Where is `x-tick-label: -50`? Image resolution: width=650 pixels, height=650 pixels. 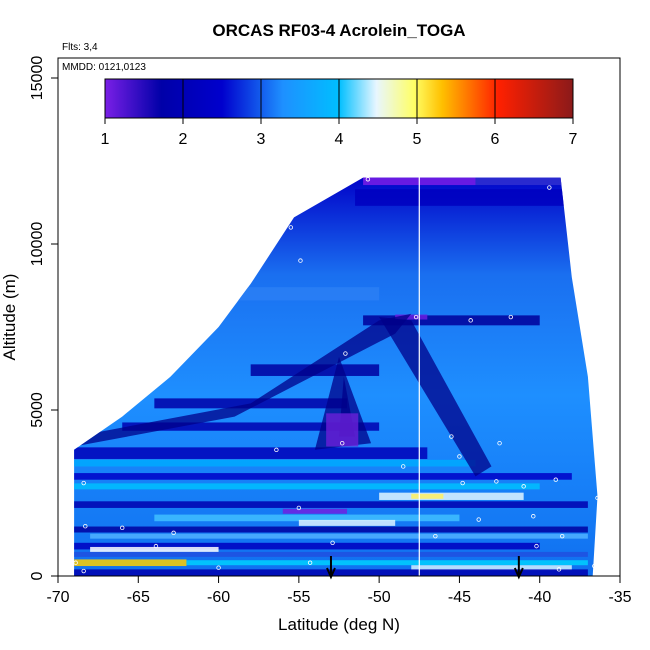 x-tick-label: -50 is located at coordinates (379, 597).